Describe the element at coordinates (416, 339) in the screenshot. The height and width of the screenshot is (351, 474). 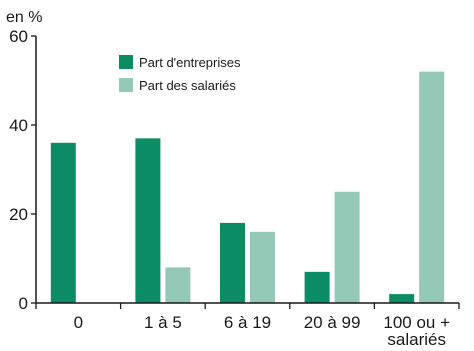
I see `x-tick-label-4-line-1: salariés` at that location.